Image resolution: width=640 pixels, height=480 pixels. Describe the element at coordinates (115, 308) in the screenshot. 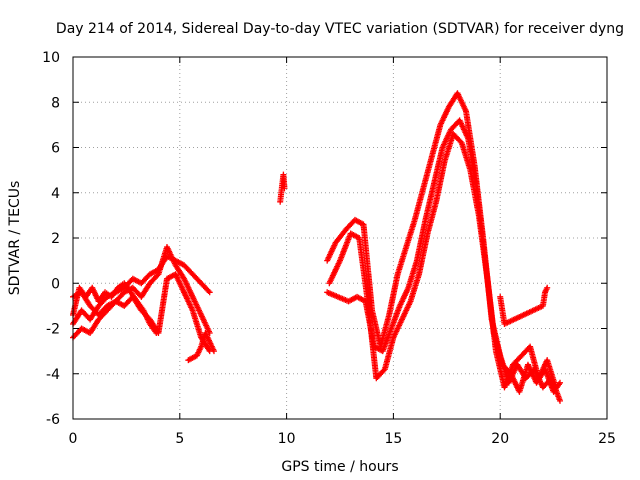

I see `series-early-d` at that location.